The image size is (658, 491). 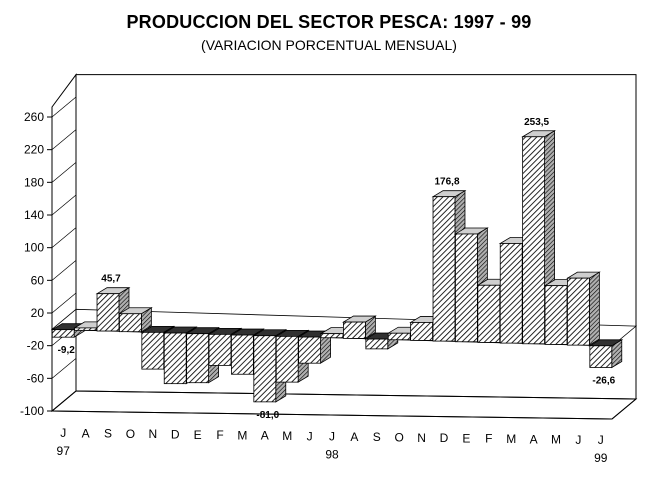 What do you see at coordinates (267, 415) in the screenshot?
I see `data-label: -81,0` at bounding box center [267, 415].